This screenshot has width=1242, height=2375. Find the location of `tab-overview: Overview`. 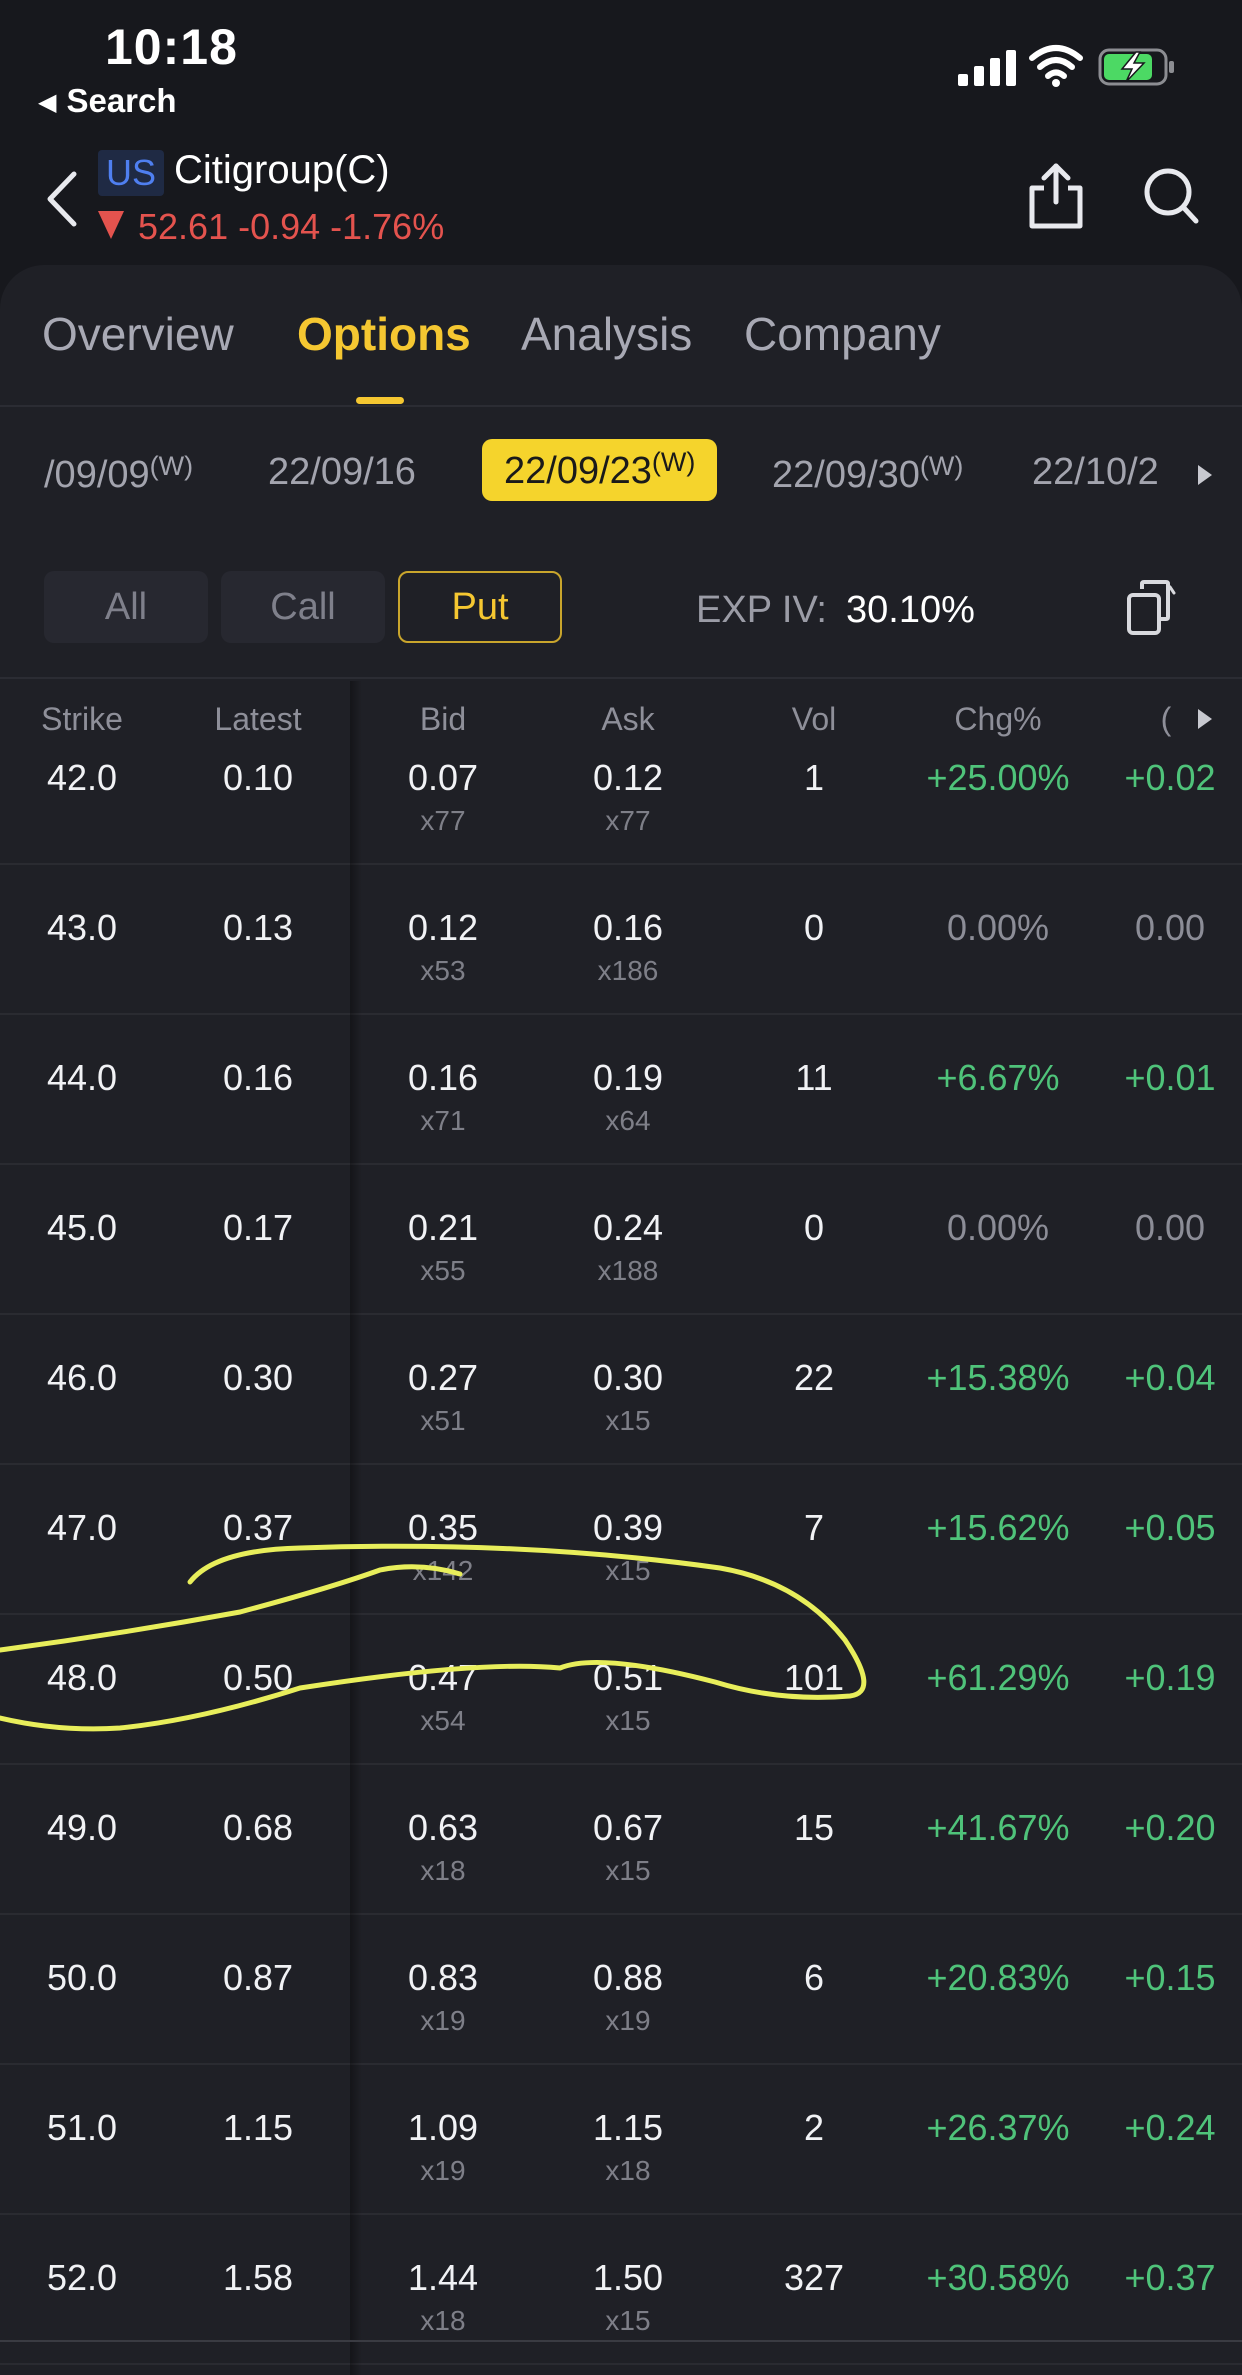

tab-overview: Overview is located at coordinates (138, 334).